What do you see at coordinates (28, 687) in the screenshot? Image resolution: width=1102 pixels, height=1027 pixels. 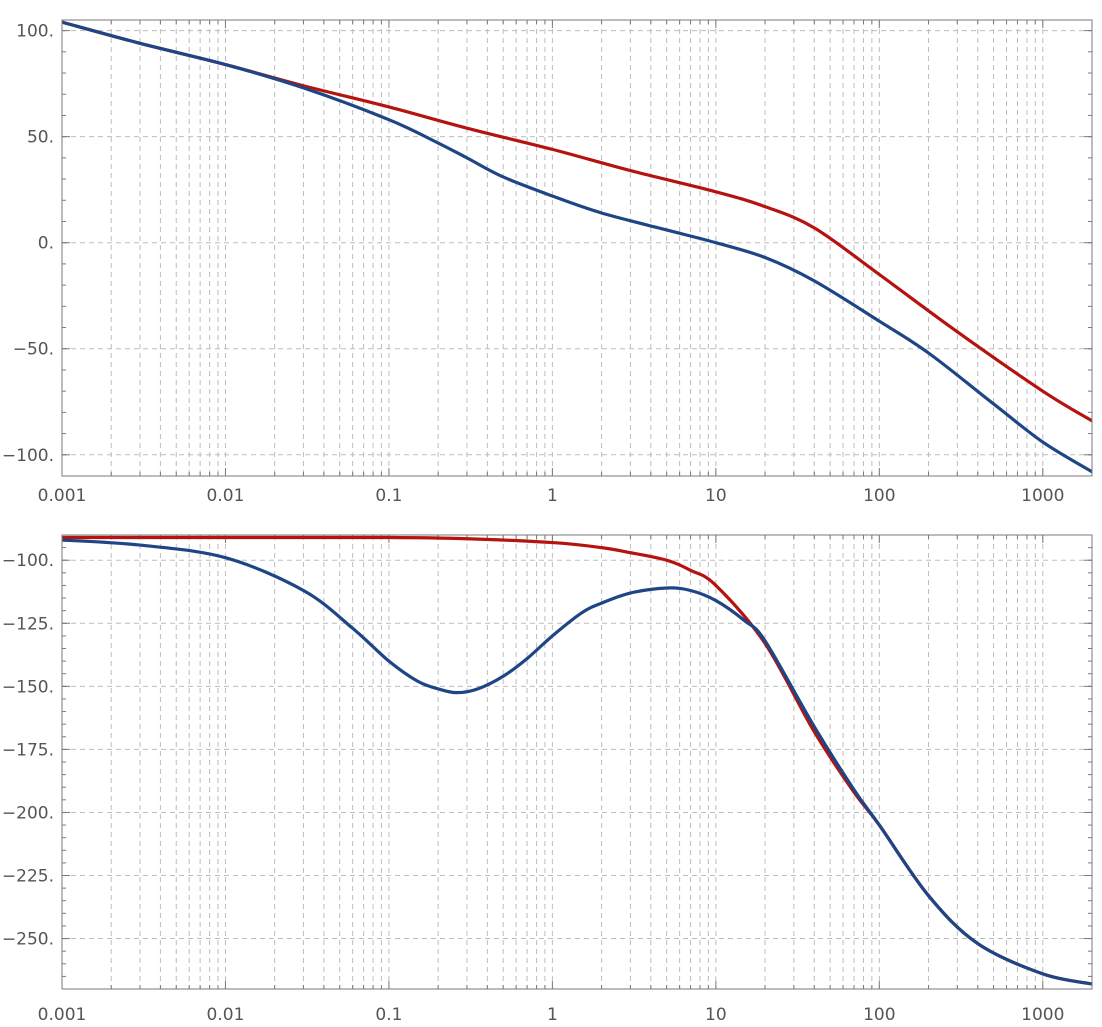 I see `y-tick-label: −150.` at bounding box center [28, 687].